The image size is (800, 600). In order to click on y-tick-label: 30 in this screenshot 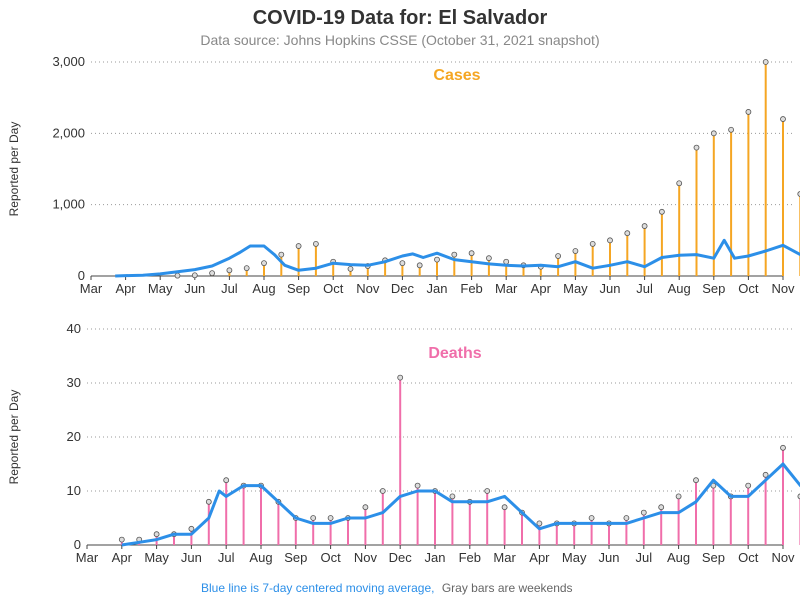, I will do `click(74, 382)`.